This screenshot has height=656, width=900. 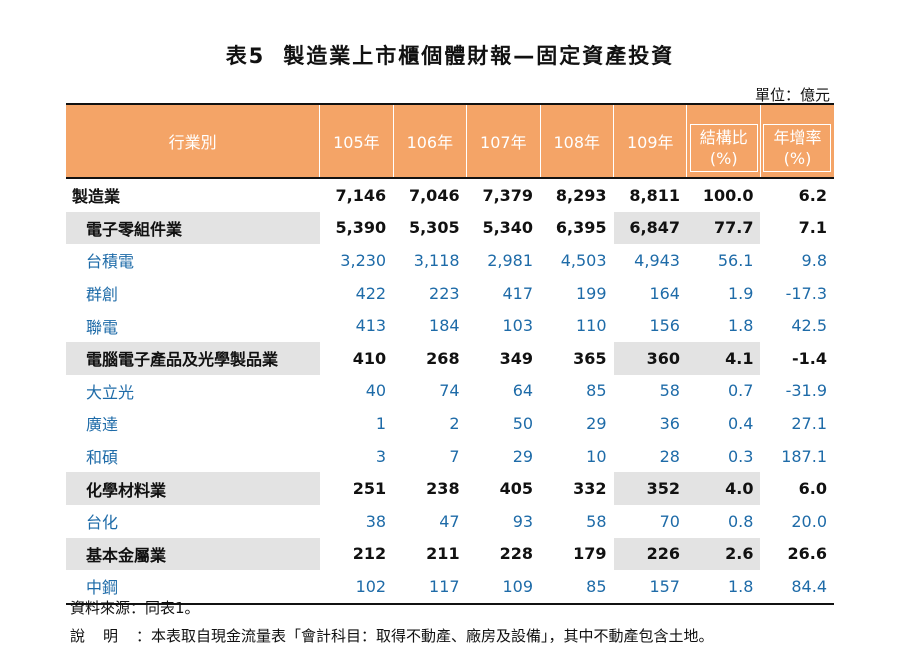 I want to click on row-value: 8,293, so click(x=581, y=195).